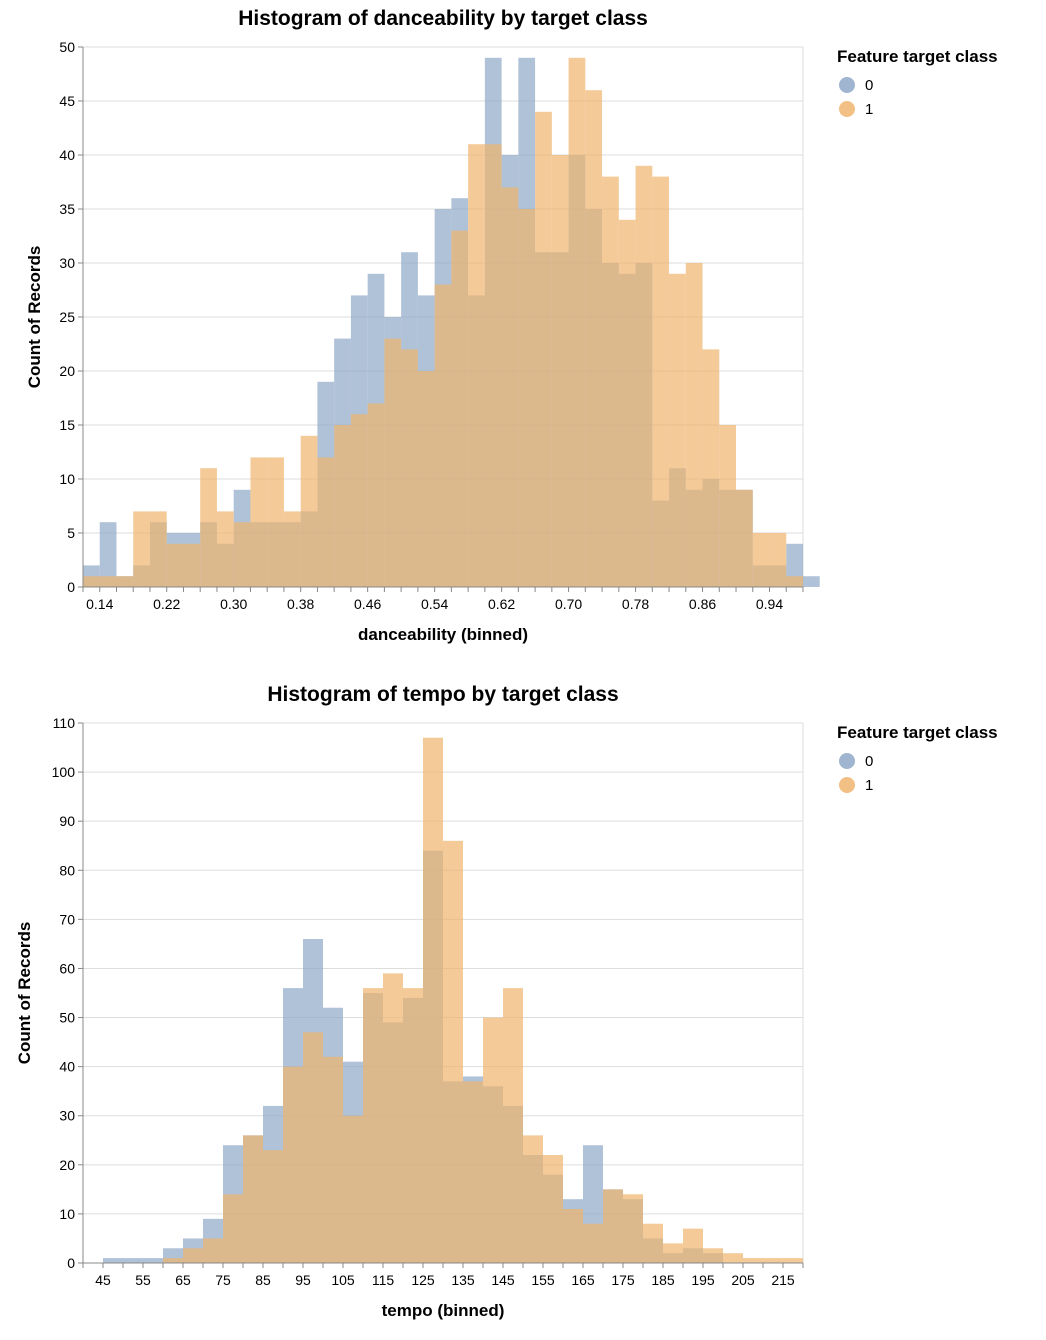  Describe the element at coordinates (67, 870) in the screenshot. I see `y-tick-label: 80` at that location.